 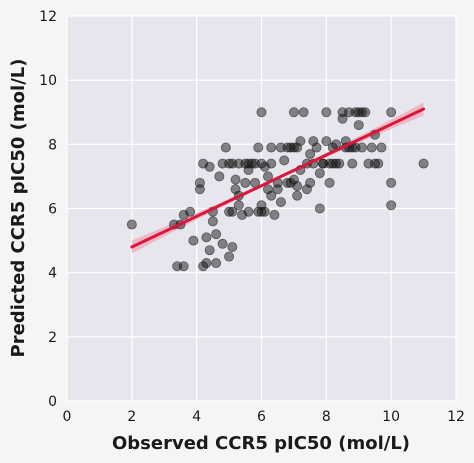 I want to click on y-tick-labels: 0 2 4 6 8 10 12, so click(x=48, y=209).